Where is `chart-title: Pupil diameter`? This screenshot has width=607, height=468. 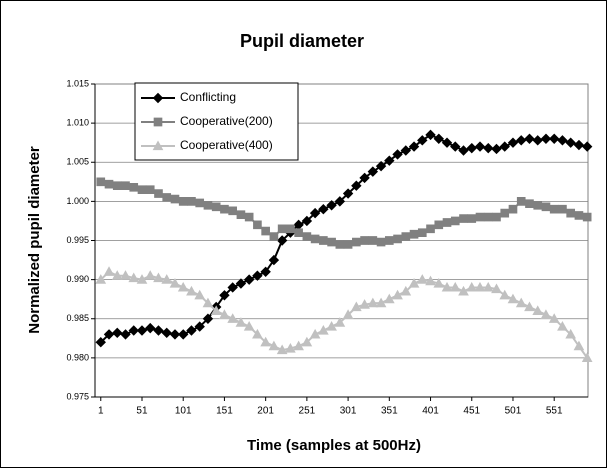 chart-title: Pupil diameter is located at coordinates (302, 41).